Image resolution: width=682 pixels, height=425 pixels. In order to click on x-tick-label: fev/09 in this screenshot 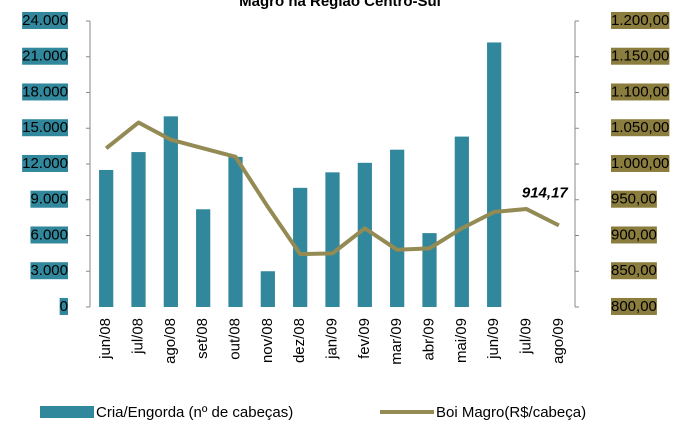, I will do `click(364, 338)`.